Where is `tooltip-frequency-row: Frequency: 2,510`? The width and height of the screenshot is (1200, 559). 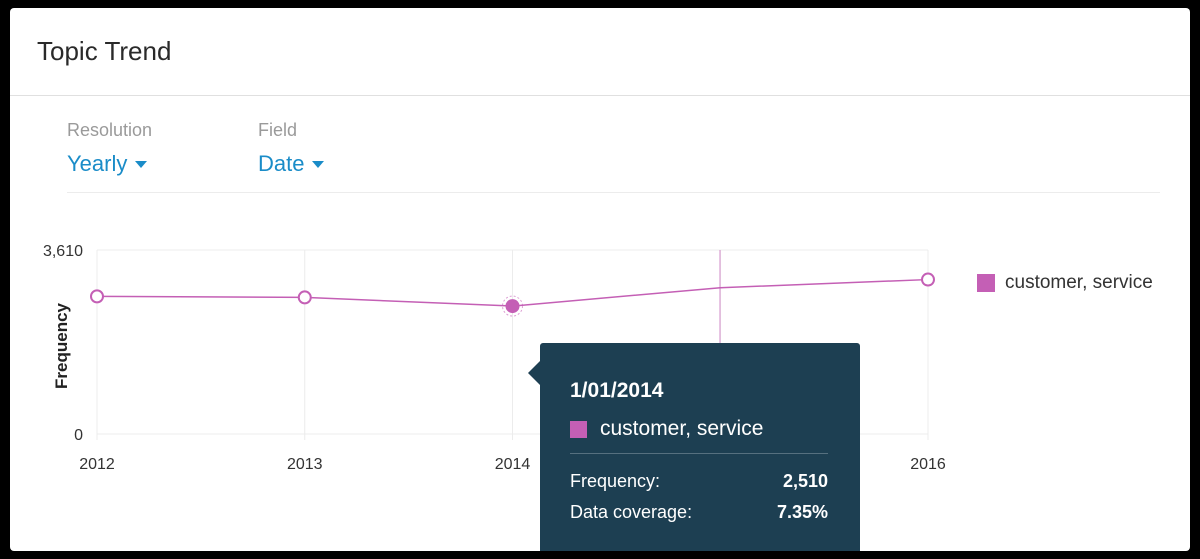 tooltip-frequency-row: Frequency: 2,510 is located at coordinates (699, 481).